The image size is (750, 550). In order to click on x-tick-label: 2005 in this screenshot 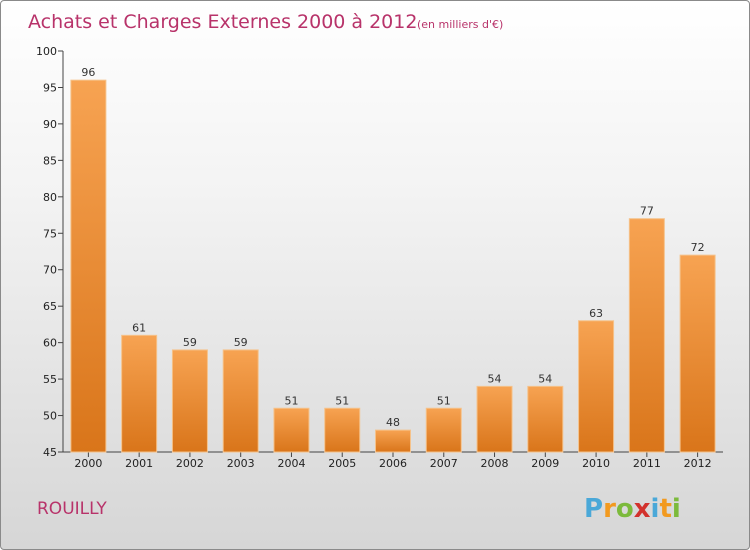, I will do `click(342, 463)`.